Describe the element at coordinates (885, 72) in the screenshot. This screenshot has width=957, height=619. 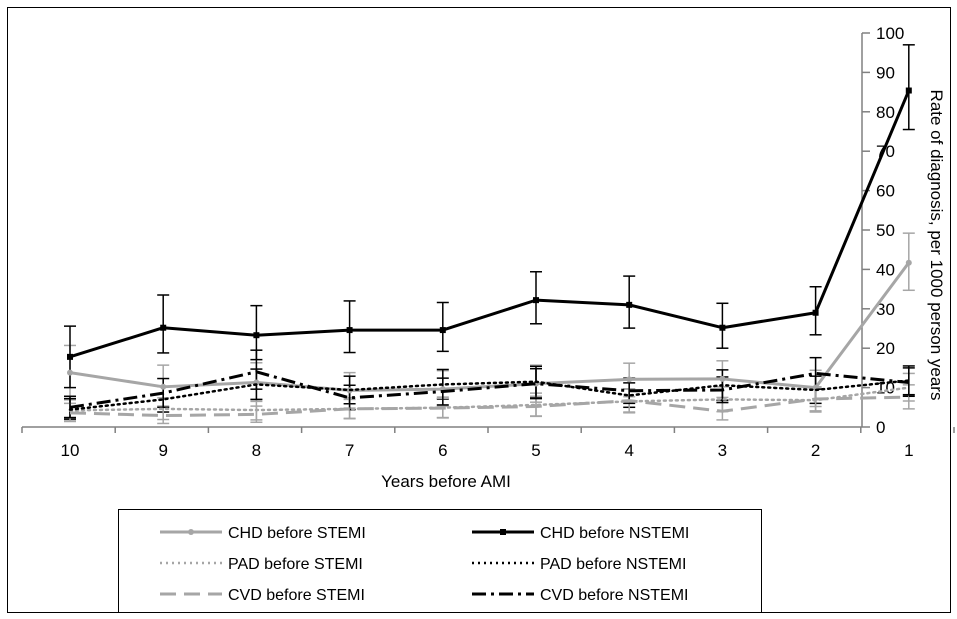
I see `y-tick-label: 90` at that location.